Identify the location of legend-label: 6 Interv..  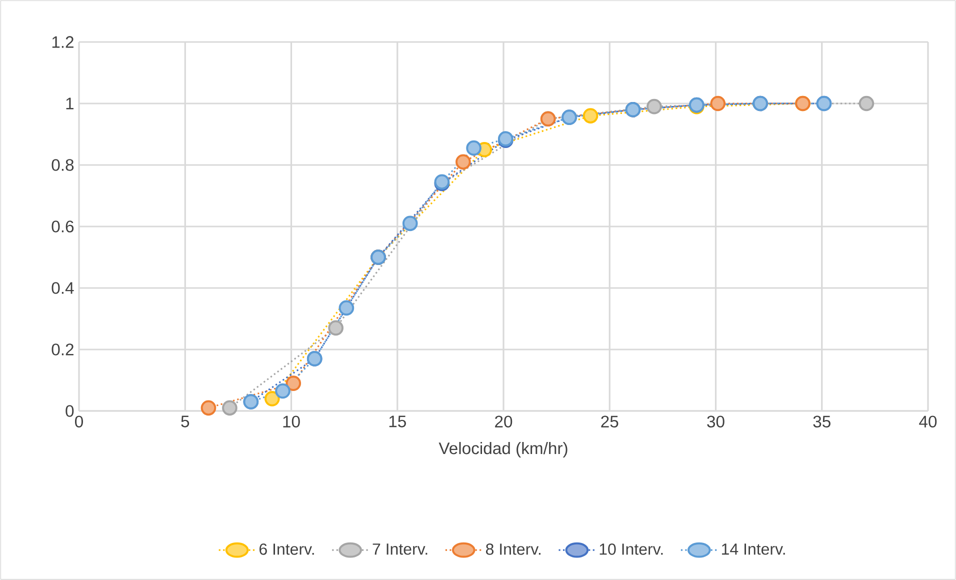
(287, 549).